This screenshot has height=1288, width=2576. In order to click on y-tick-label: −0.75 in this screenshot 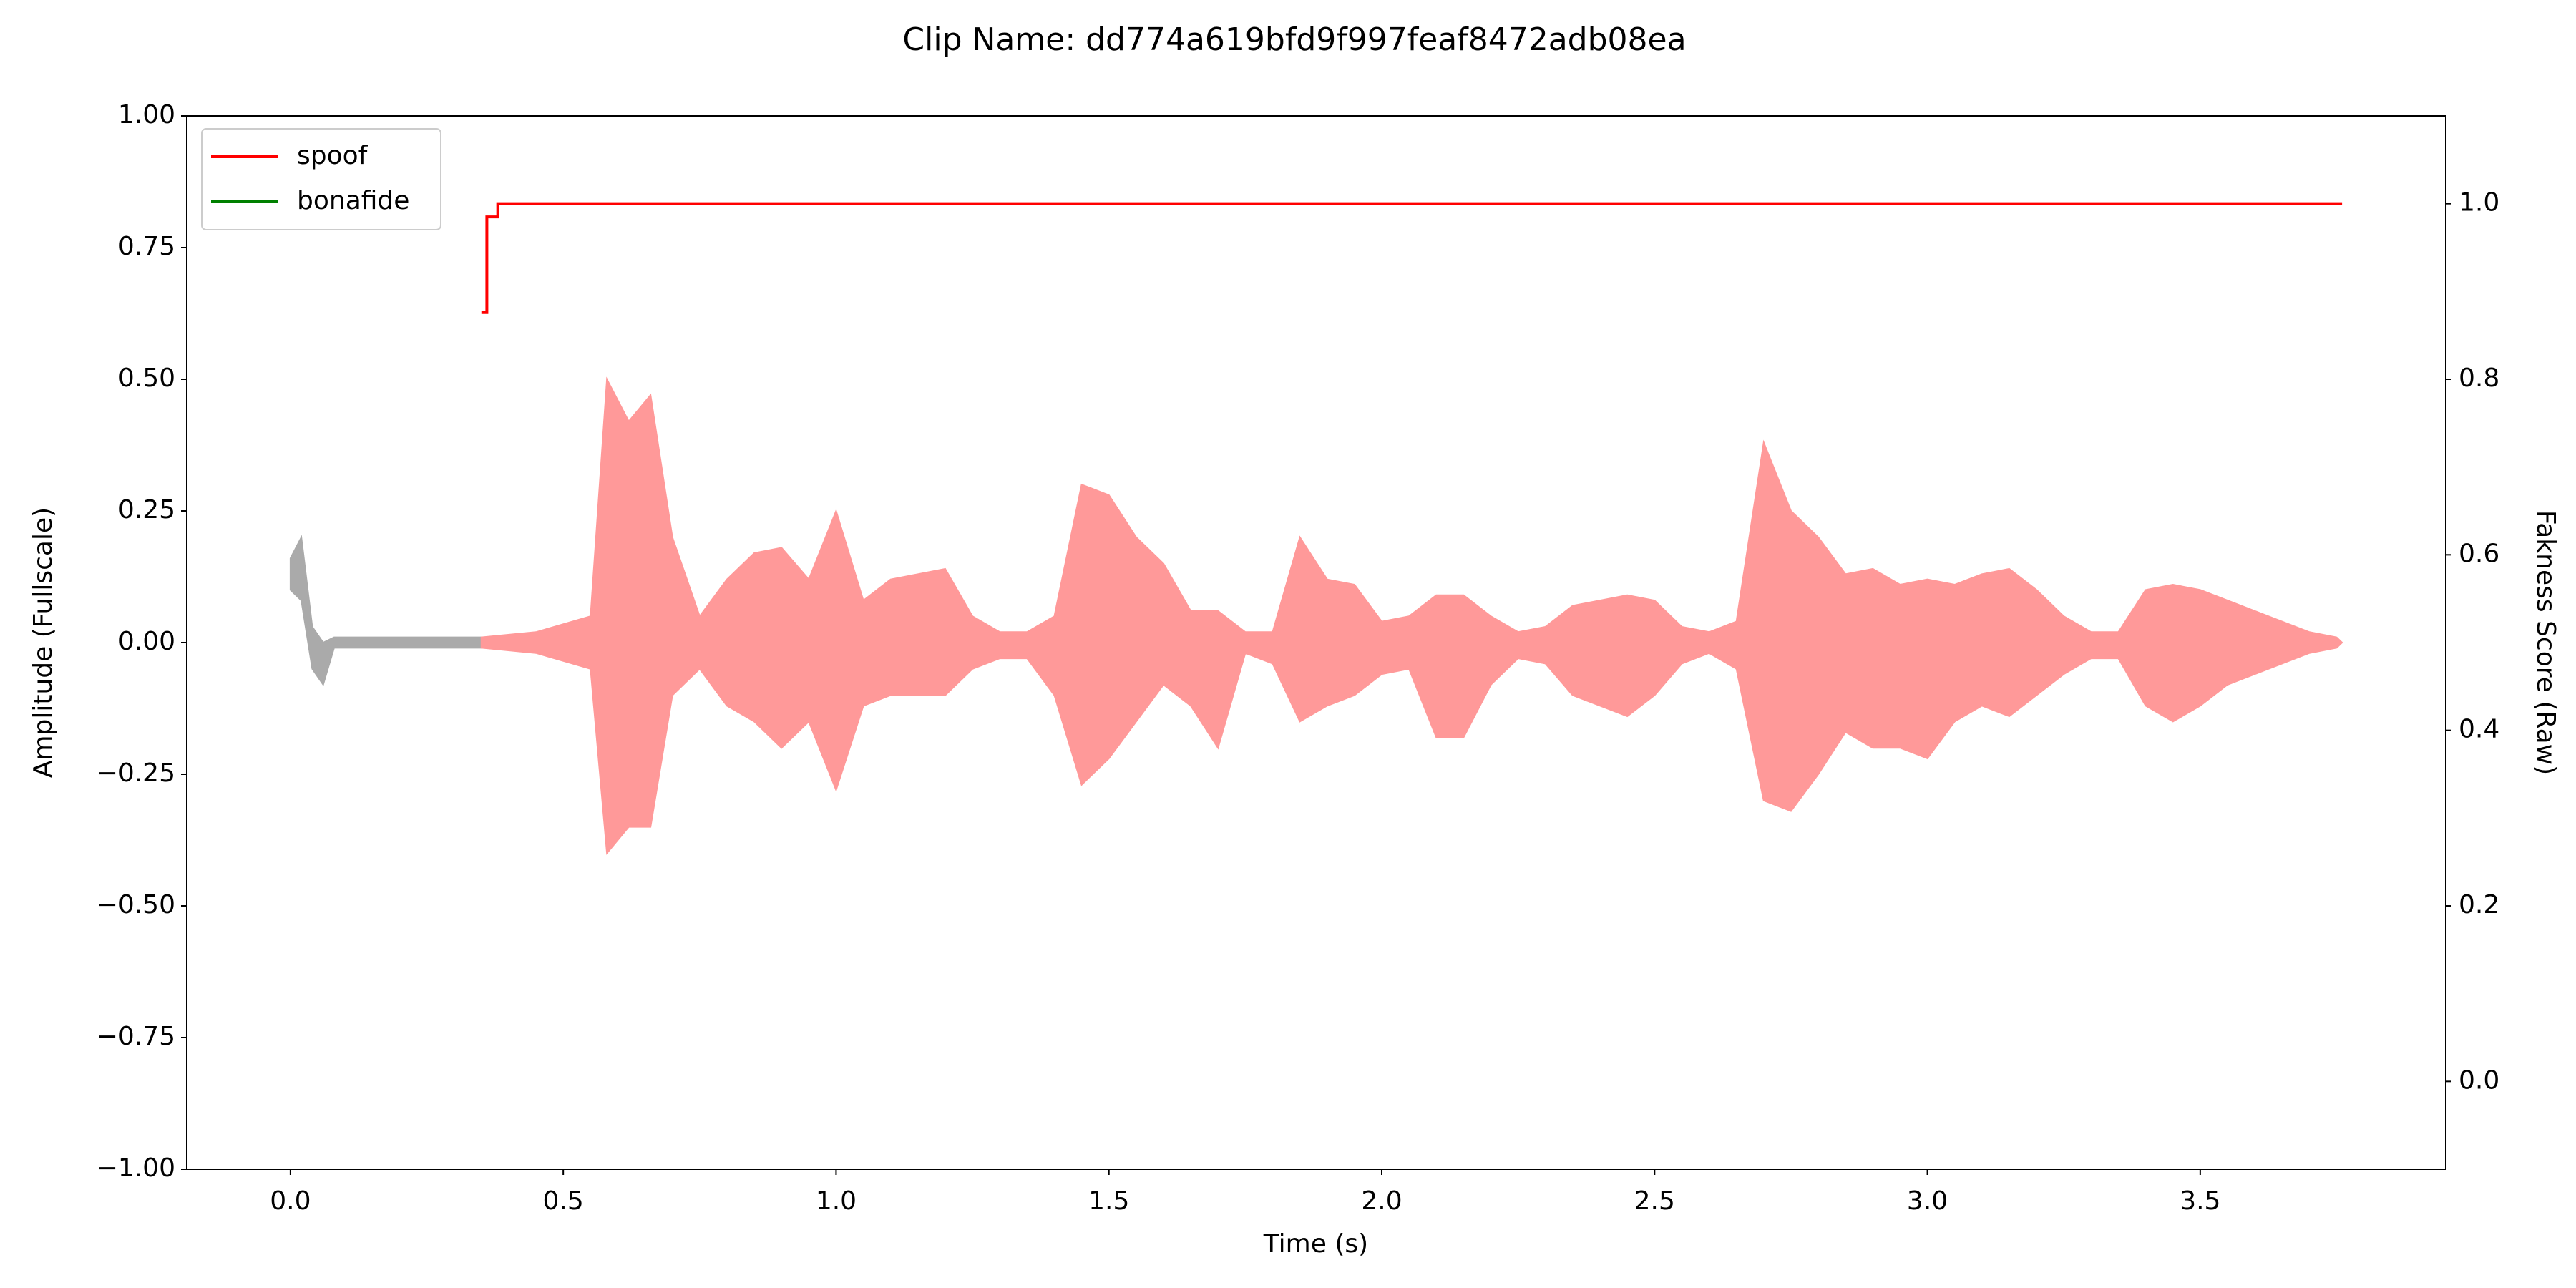, I will do `click(136, 1036)`.